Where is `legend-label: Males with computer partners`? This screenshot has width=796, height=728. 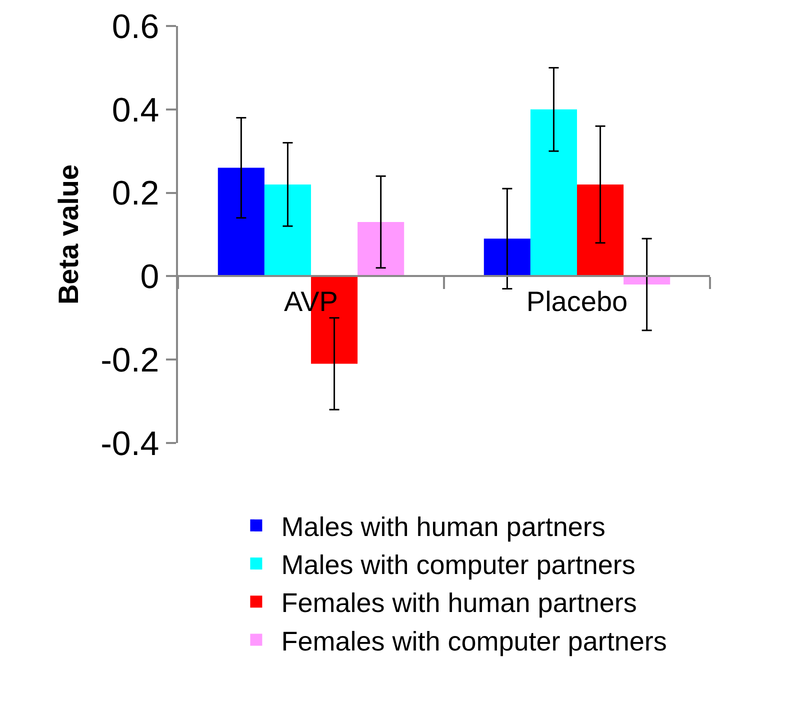 legend-label: Males with computer partners is located at coordinates (458, 565).